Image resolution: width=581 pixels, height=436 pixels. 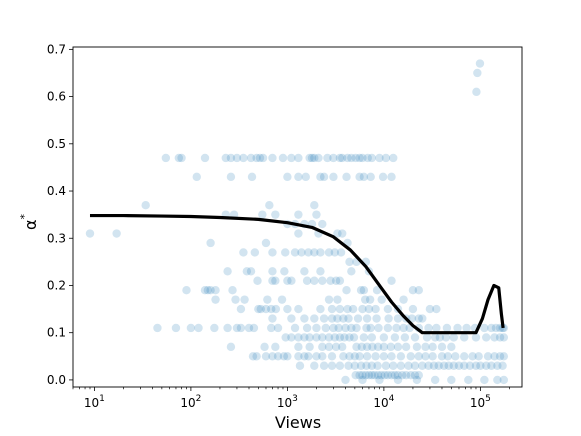 I want to click on y-axis-title-superscript: *, so click(x=24, y=216).